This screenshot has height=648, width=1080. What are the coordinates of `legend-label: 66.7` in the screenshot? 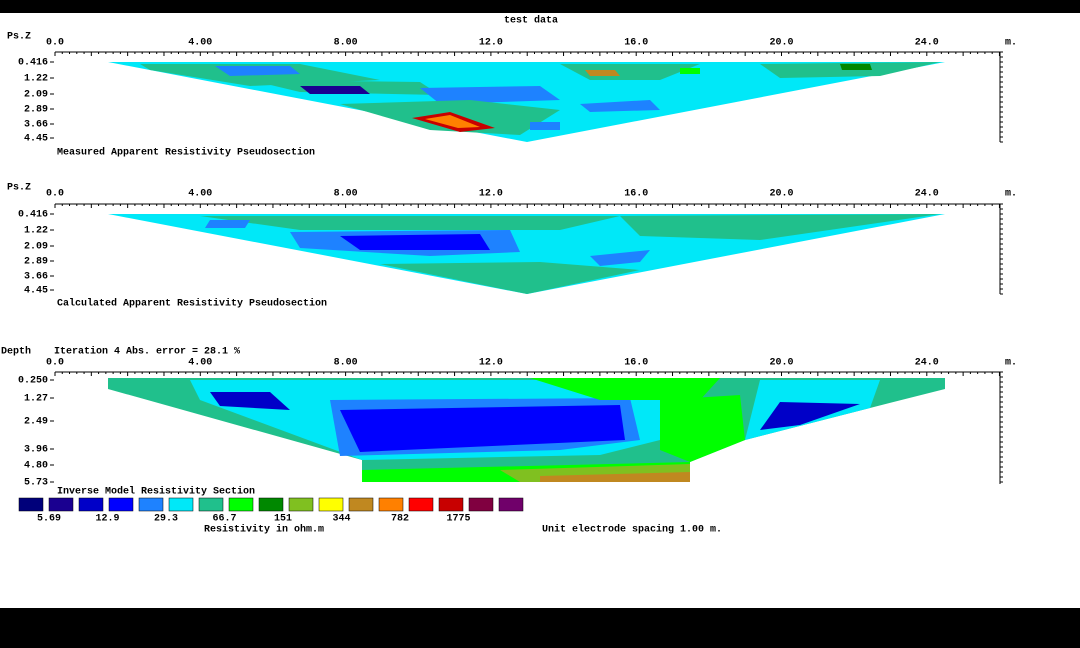 It's located at (224, 519).